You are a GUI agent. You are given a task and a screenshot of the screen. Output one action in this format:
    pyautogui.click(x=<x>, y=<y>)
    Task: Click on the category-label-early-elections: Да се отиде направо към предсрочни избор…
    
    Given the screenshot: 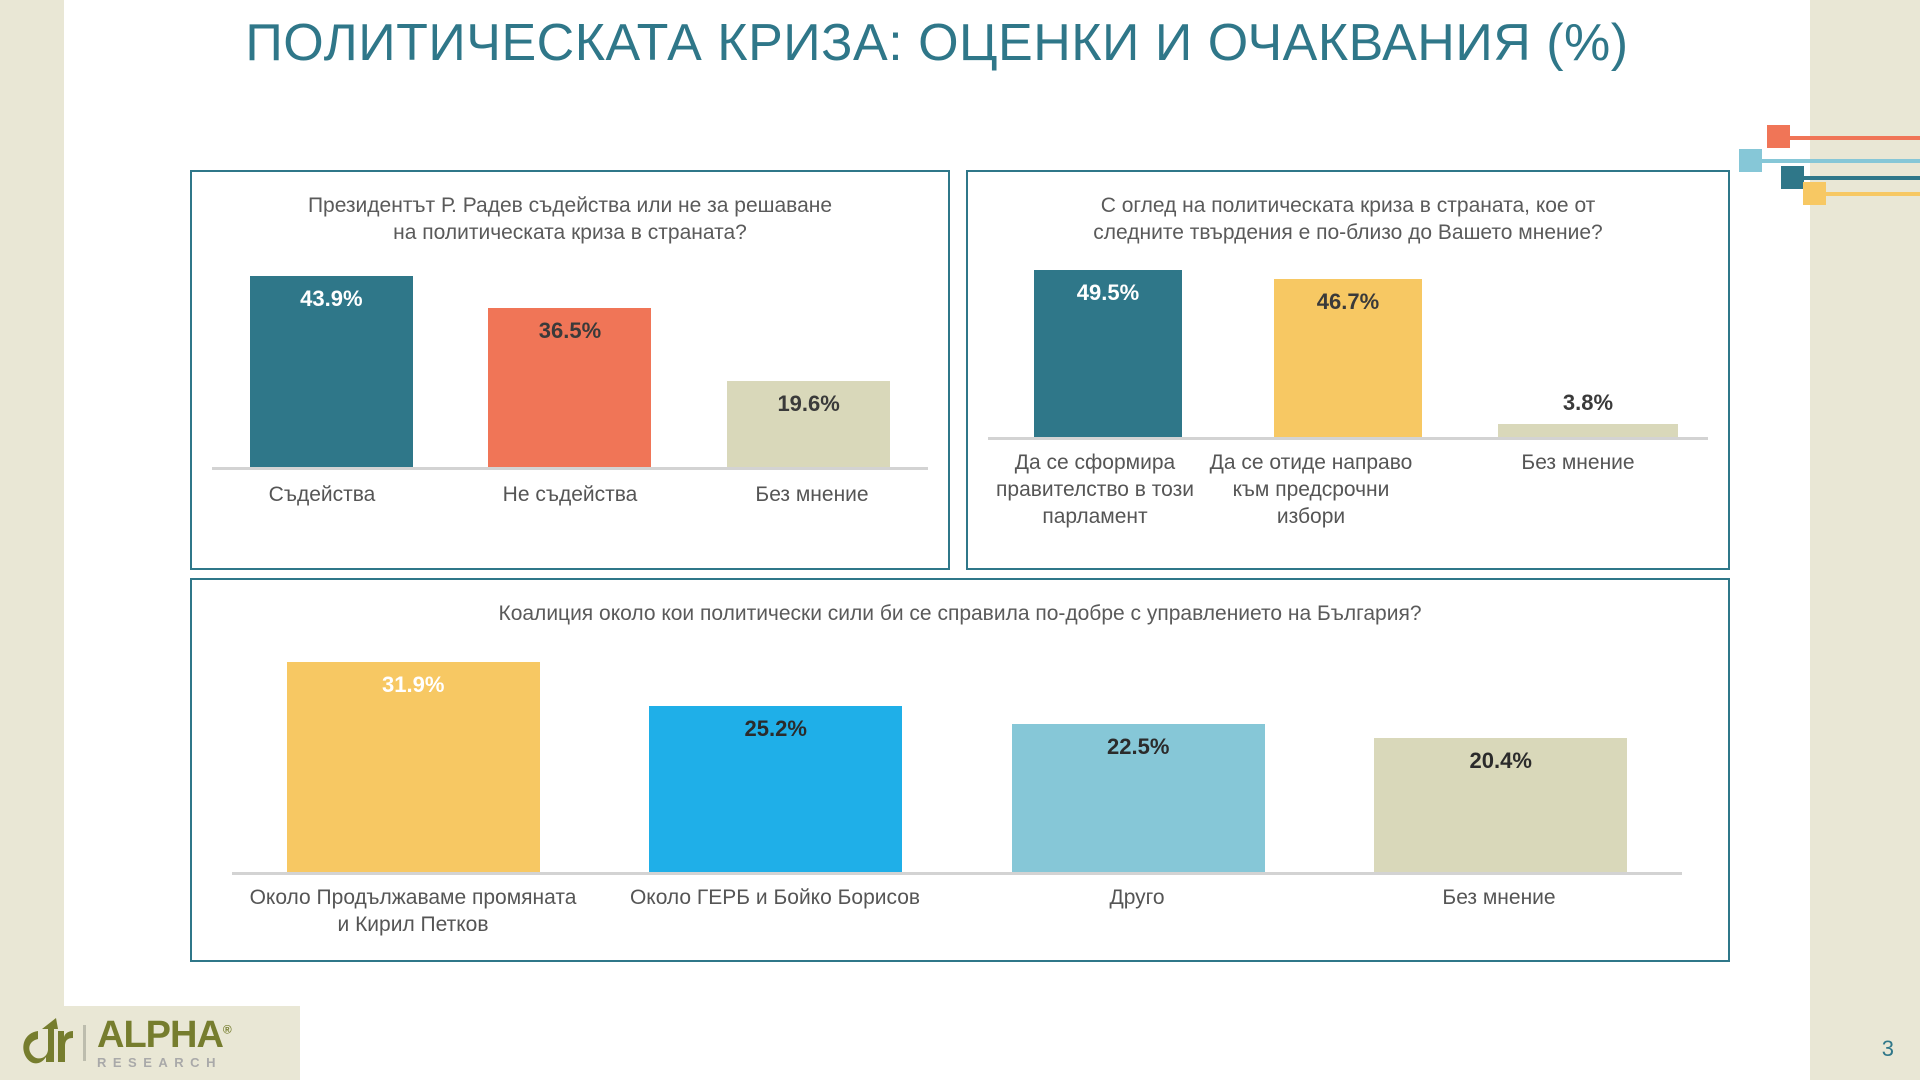 What is the action you would take?
    pyautogui.click(x=1311, y=490)
    